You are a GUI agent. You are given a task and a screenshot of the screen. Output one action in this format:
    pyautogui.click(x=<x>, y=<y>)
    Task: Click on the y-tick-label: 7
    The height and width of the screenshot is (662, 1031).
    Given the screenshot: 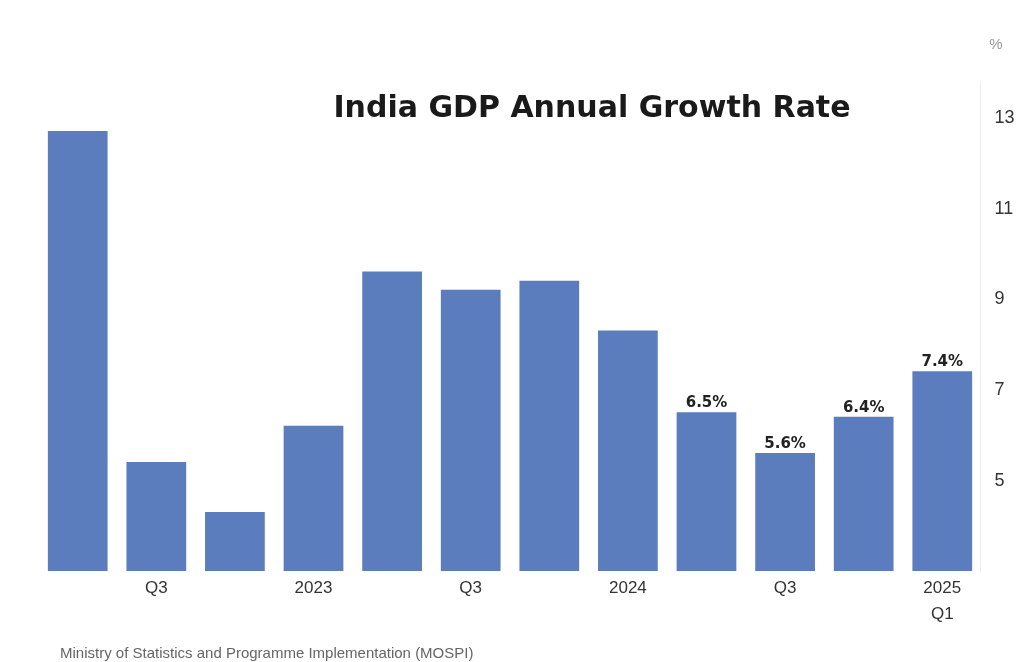 What is the action you would take?
    pyautogui.click(x=999, y=389)
    